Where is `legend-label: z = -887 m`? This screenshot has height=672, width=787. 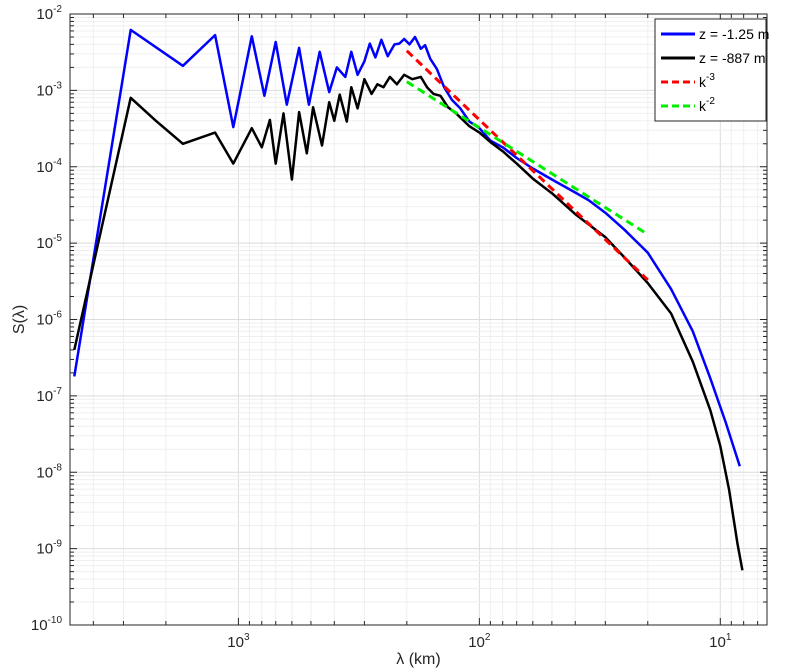 legend-label: z = -887 m is located at coordinates (732, 58).